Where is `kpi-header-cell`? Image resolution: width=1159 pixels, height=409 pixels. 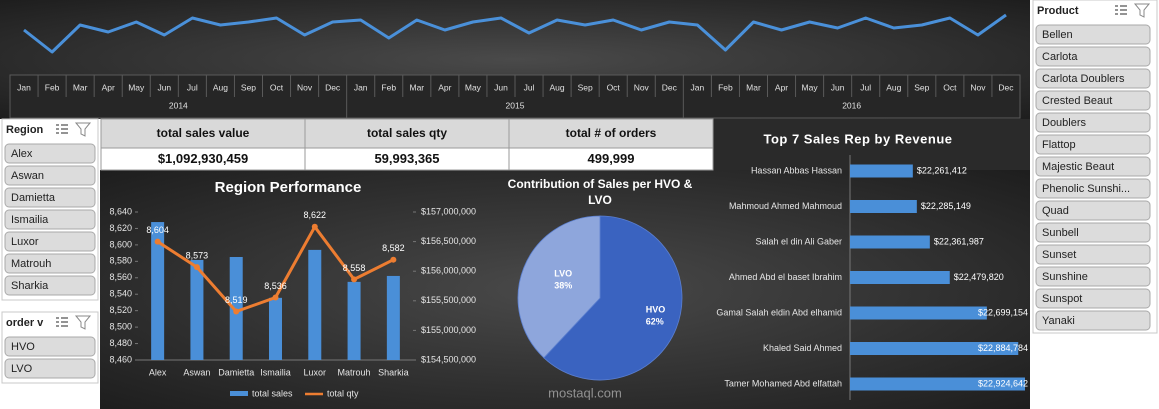
kpi-header-cell is located at coordinates (611, 133).